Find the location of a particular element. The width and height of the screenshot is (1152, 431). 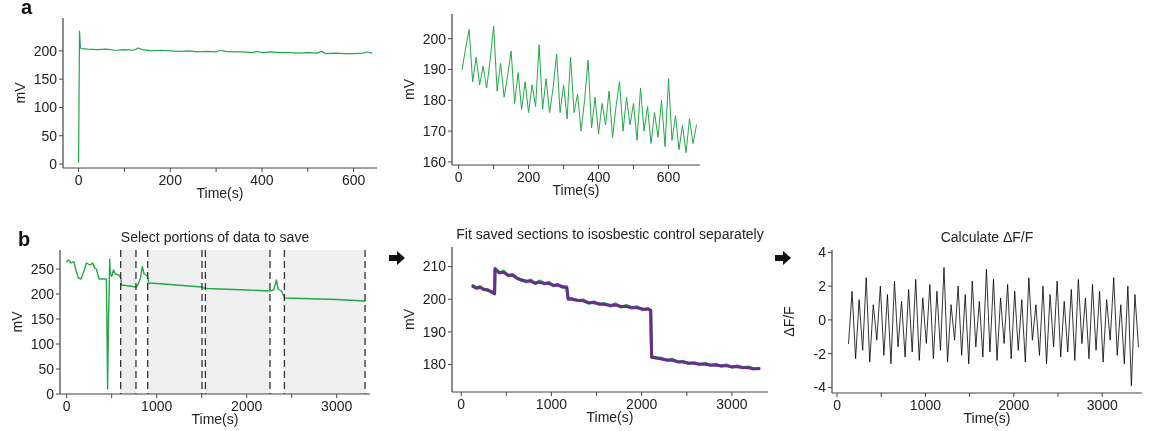

y-tick-label: 170 is located at coordinates (434, 131).